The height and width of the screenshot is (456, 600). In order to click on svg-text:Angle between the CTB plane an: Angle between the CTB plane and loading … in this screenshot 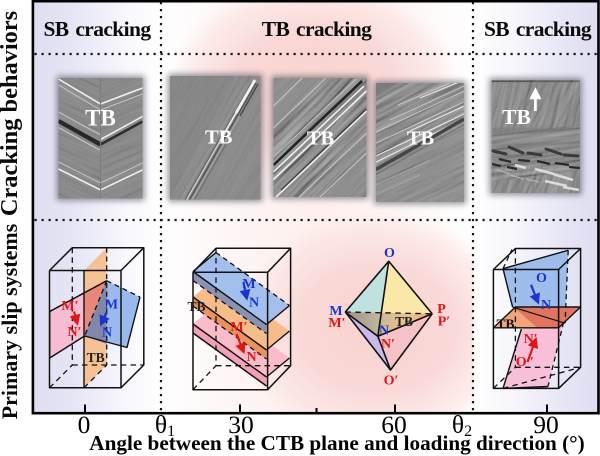, I will do `click(336, 443)`.